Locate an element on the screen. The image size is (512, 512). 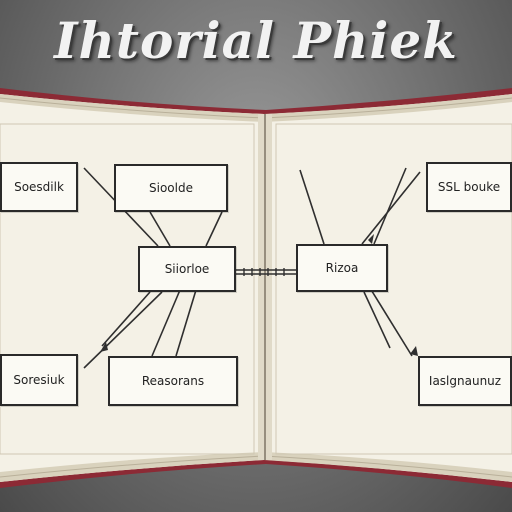
arrowhead-left is located at coordinates (104, 347).